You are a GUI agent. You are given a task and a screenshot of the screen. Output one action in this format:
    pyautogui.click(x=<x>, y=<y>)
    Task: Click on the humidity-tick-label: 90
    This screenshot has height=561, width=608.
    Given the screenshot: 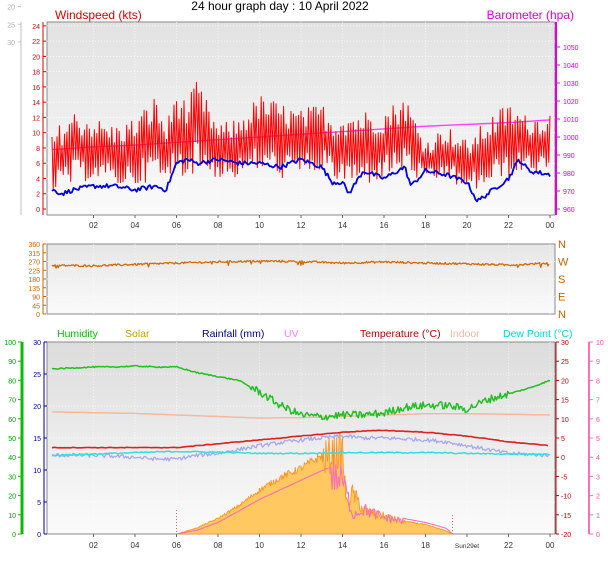 What is the action you would take?
    pyautogui.click(x=12, y=362)
    